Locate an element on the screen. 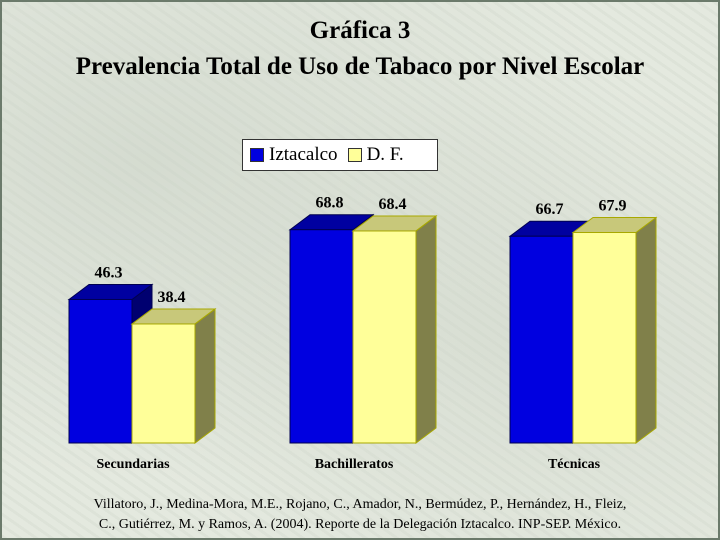 This screenshot has height=540, width=720. legend-swatch-iztacalco is located at coordinates (257, 155).